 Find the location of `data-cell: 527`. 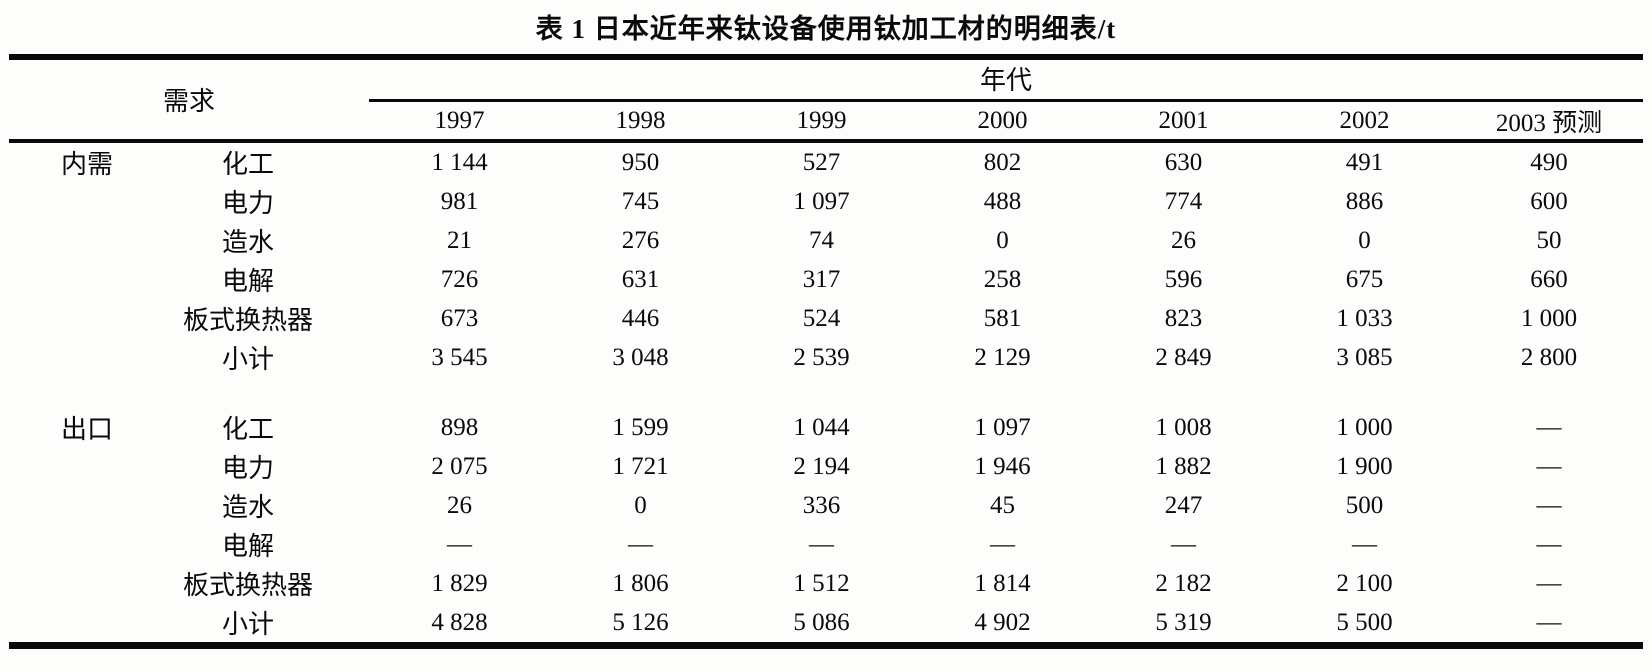

data-cell: 527 is located at coordinates (821, 162).